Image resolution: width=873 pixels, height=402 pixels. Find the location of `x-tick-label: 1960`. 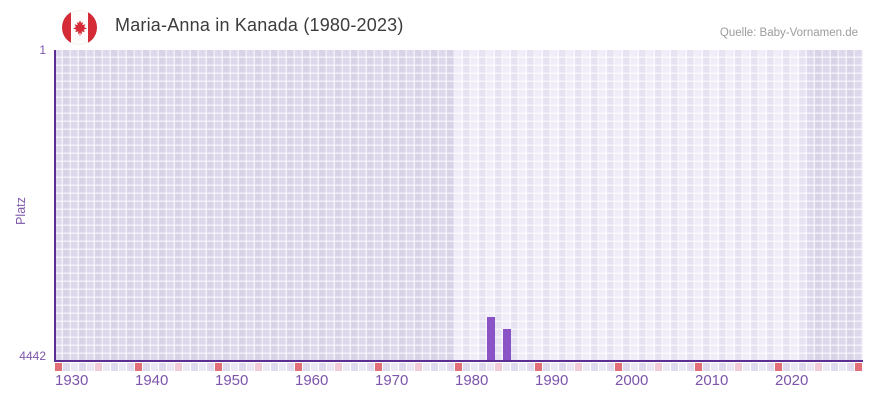

x-tick-label: 1960 is located at coordinates (312, 380).